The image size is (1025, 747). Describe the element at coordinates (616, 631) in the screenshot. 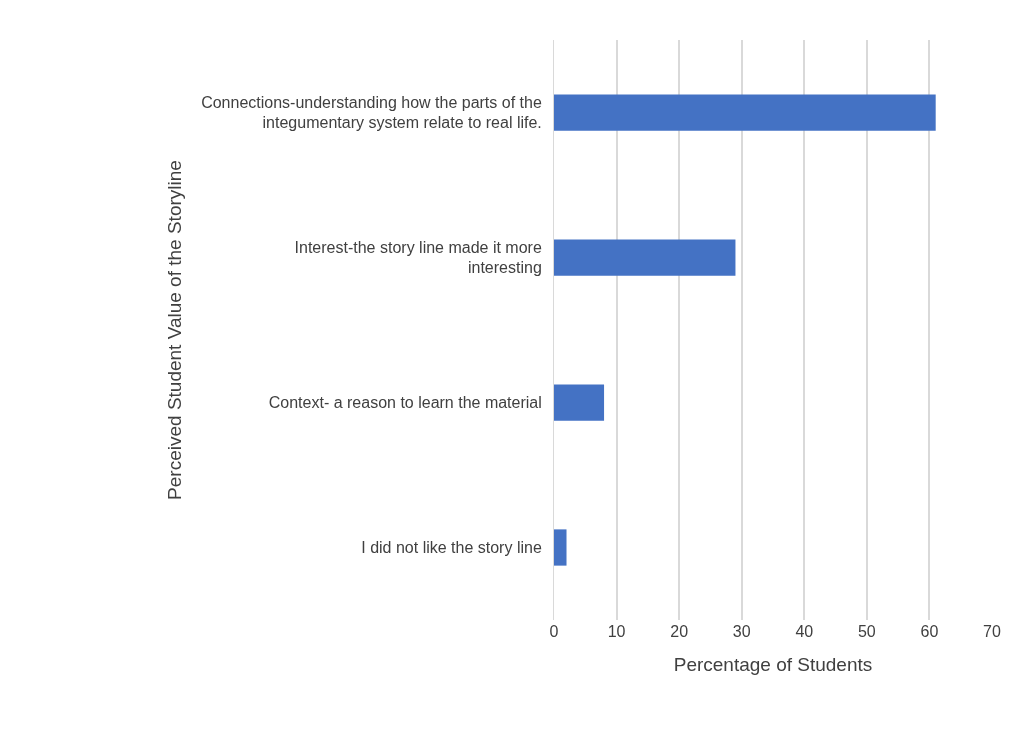

I see `x-tick-label: 10` at that location.